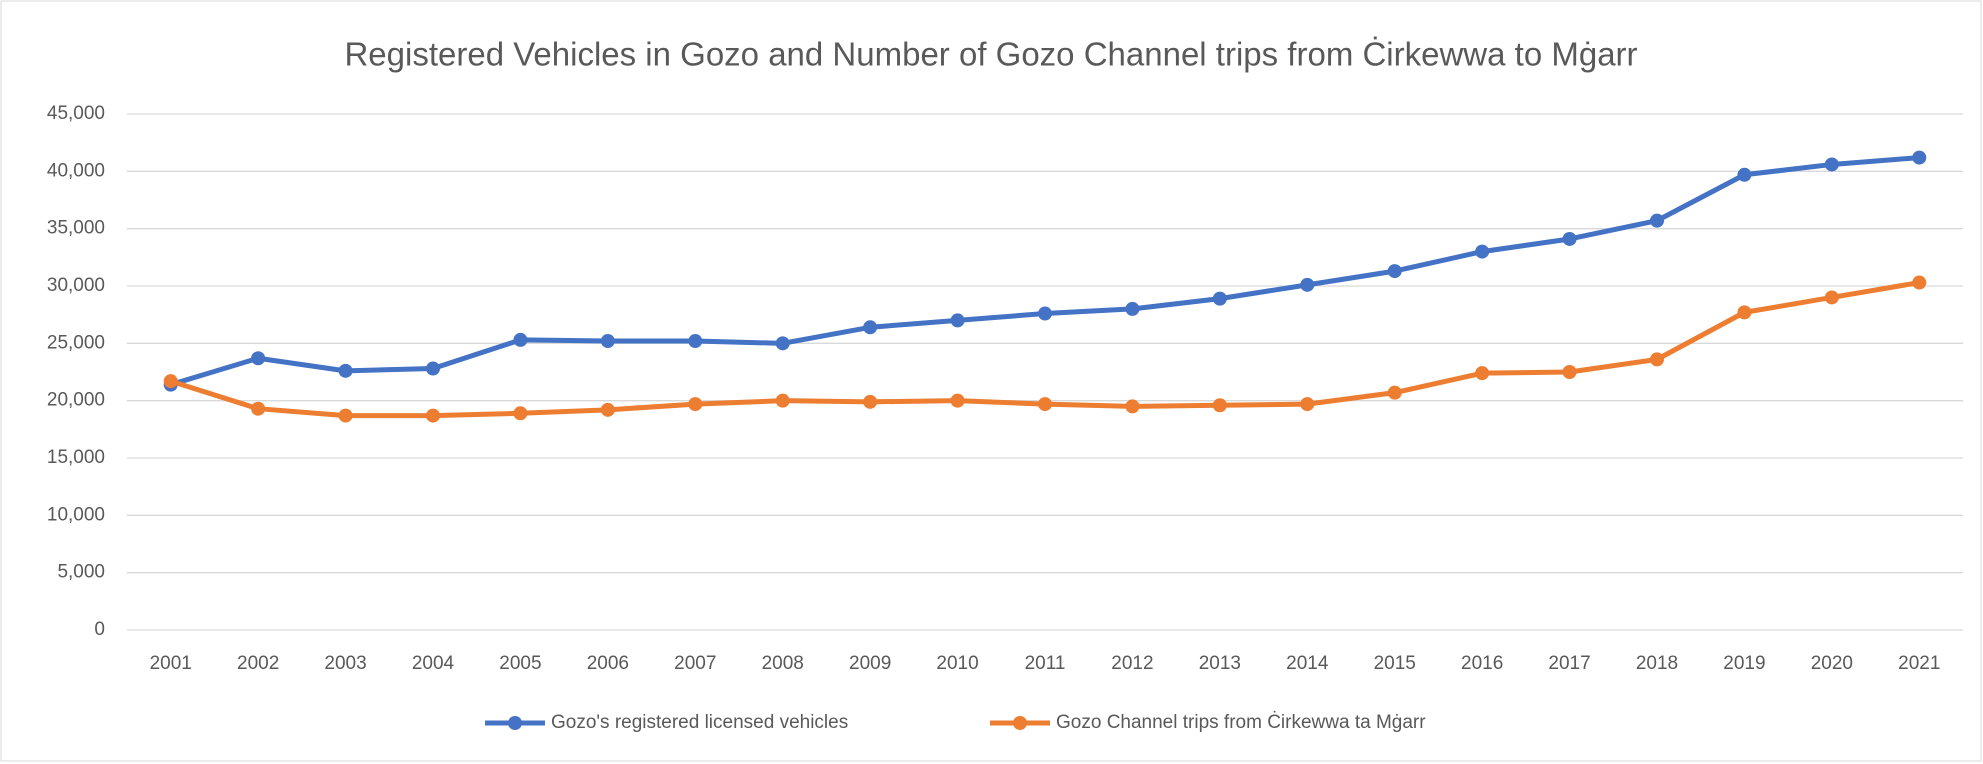 The width and height of the screenshot is (1983, 764). What do you see at coordinates (171, 663) in the screenshot?
I see `x-tick-label: 2001` at bounding box center [171, 663].